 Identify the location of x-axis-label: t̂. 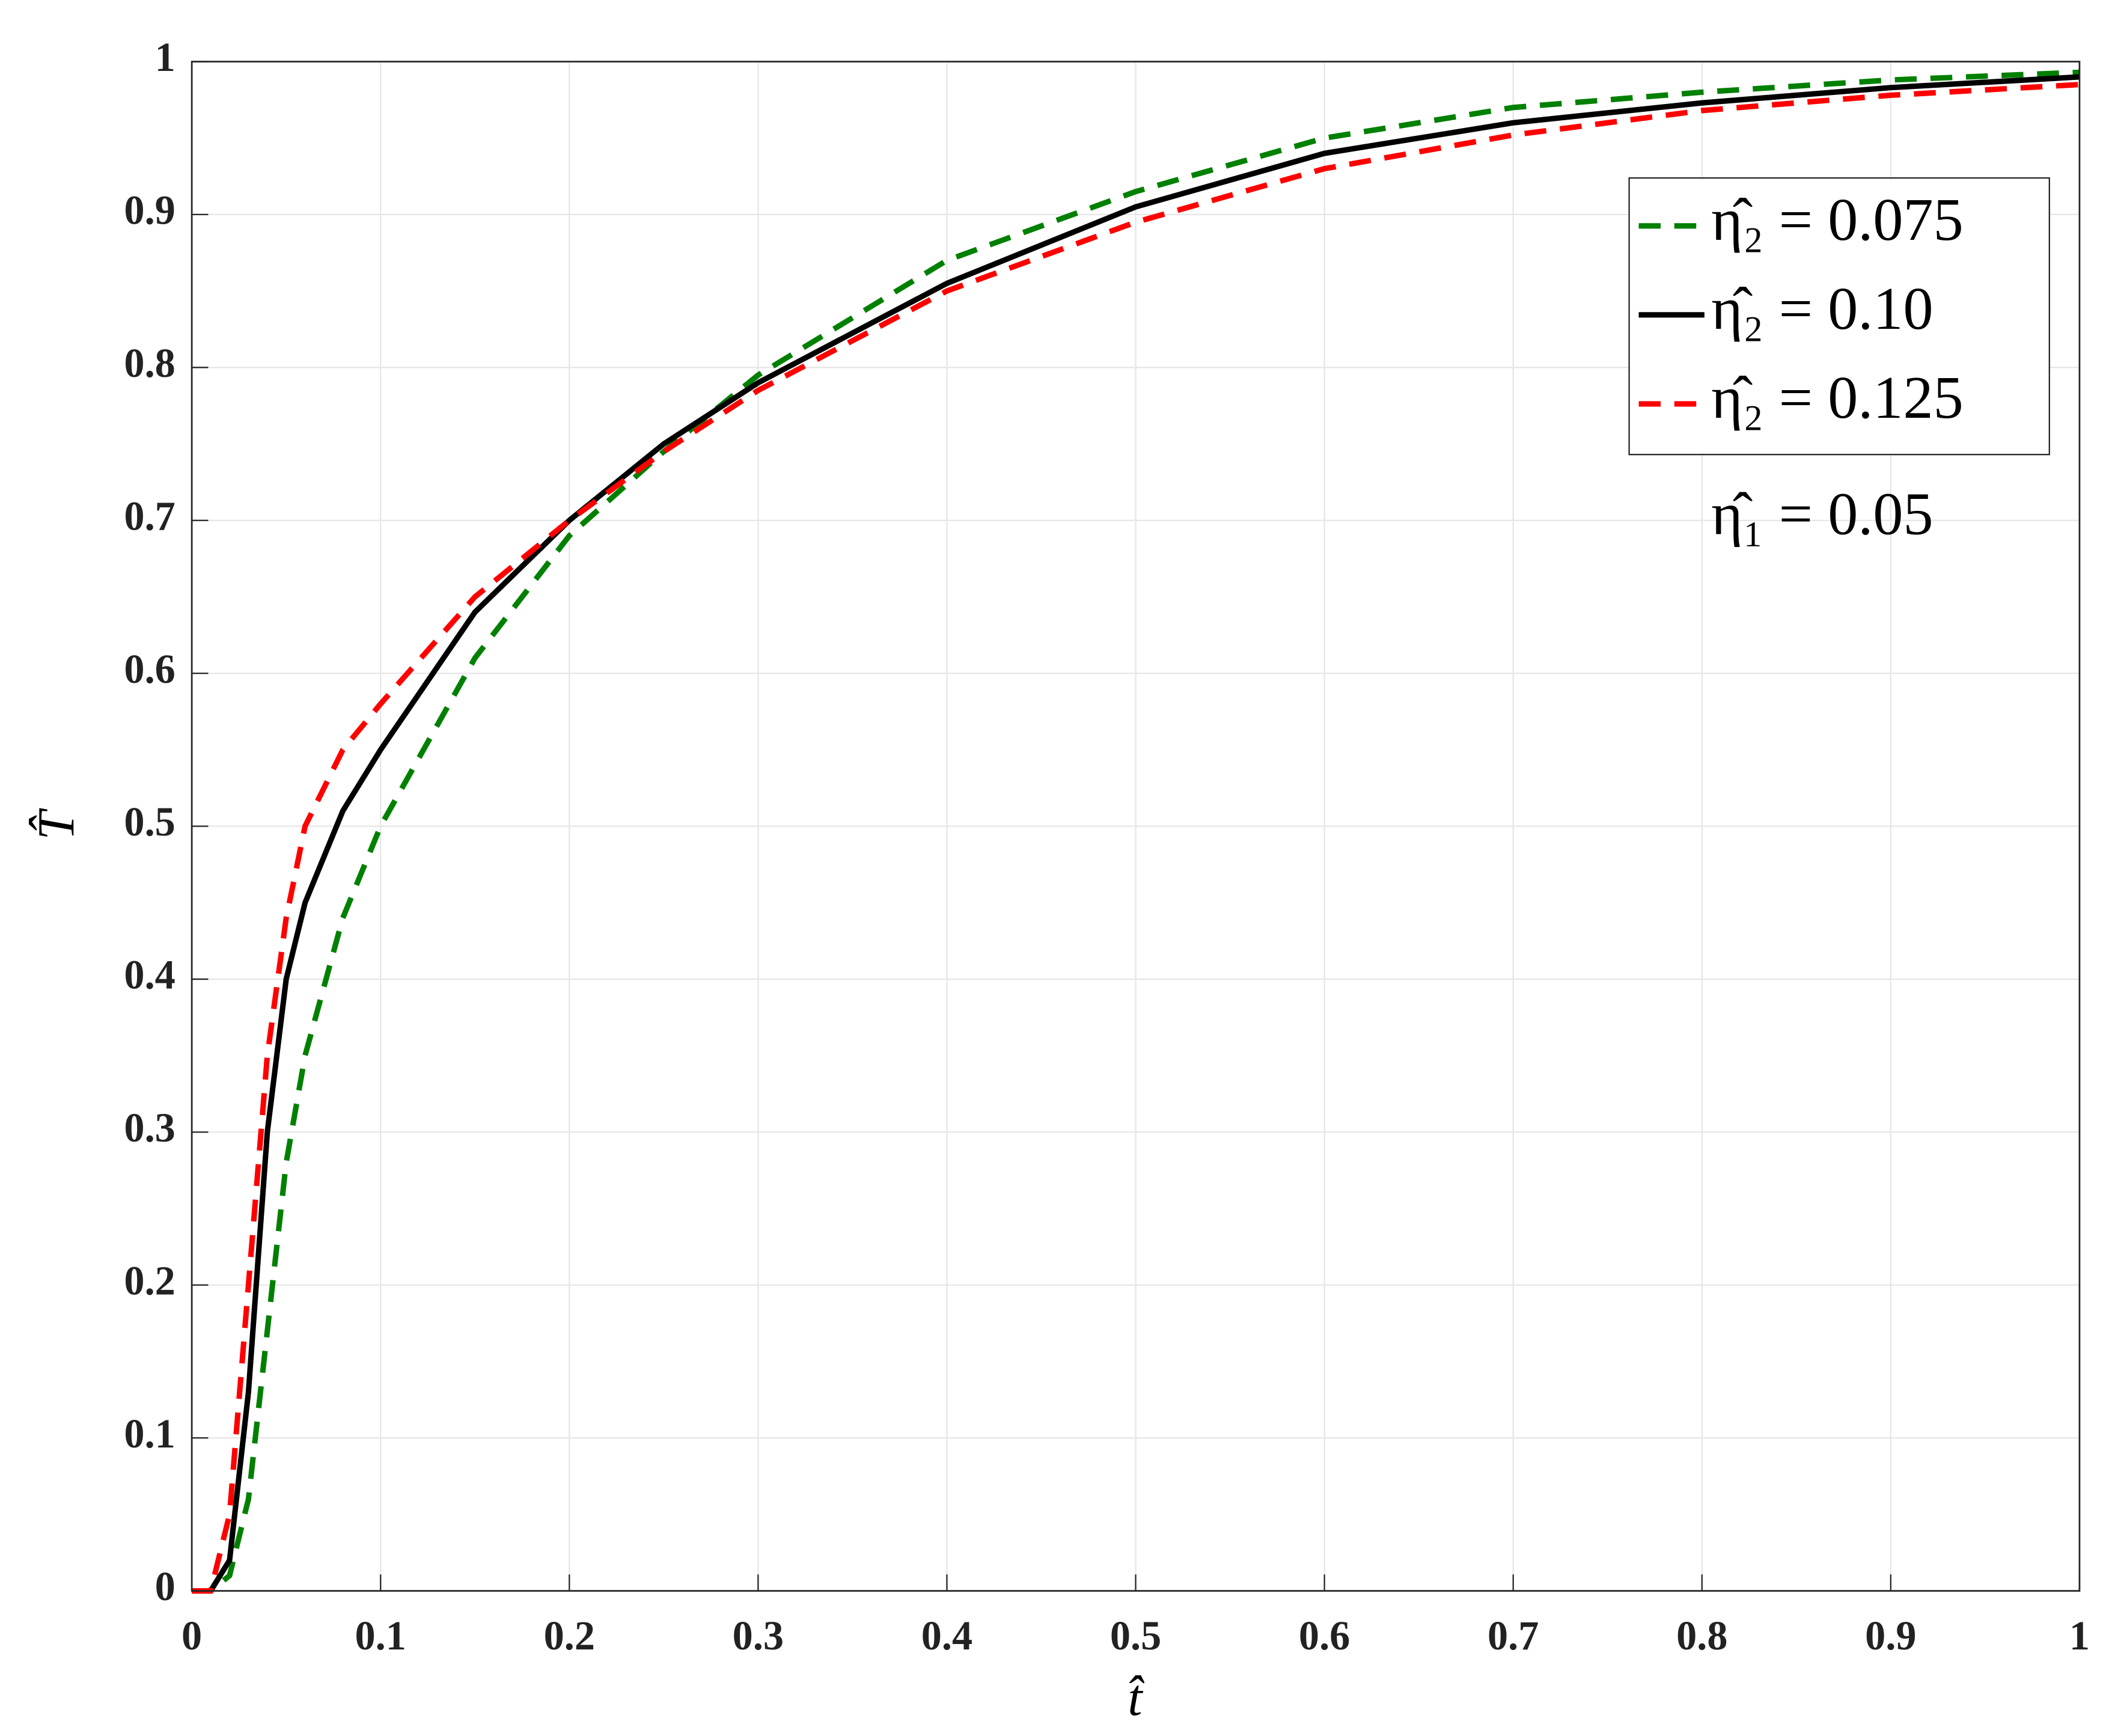
(1136, 1698).